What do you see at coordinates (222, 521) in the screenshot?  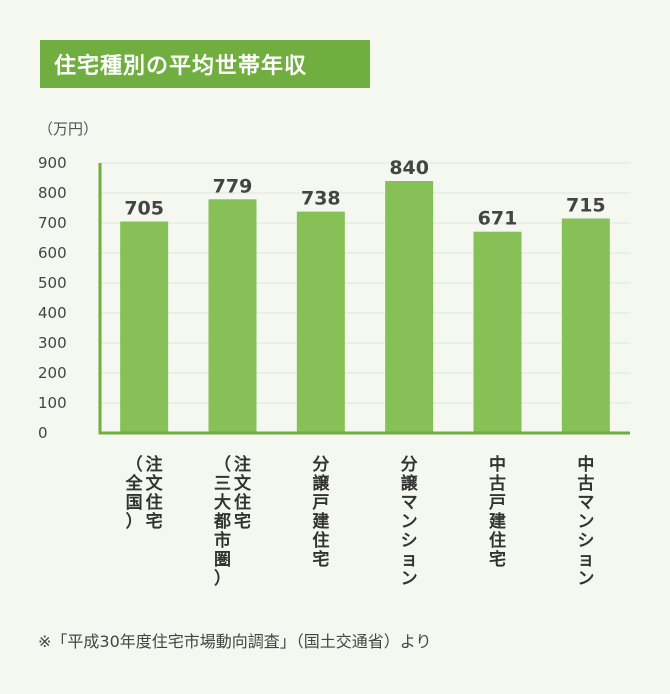 I see `category-label-char: 都` at bounding box center [222, 521].